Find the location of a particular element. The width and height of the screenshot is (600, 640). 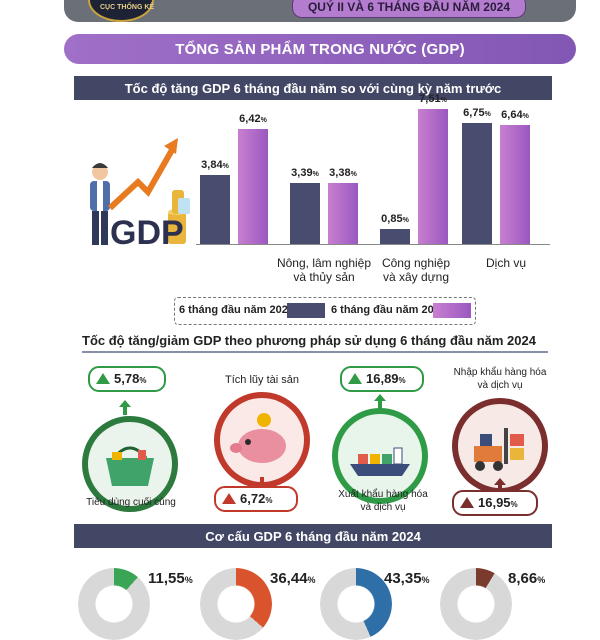

legend-label-2023: 6 tháng đầu năm 2023 is located at coordinates (236, 310).